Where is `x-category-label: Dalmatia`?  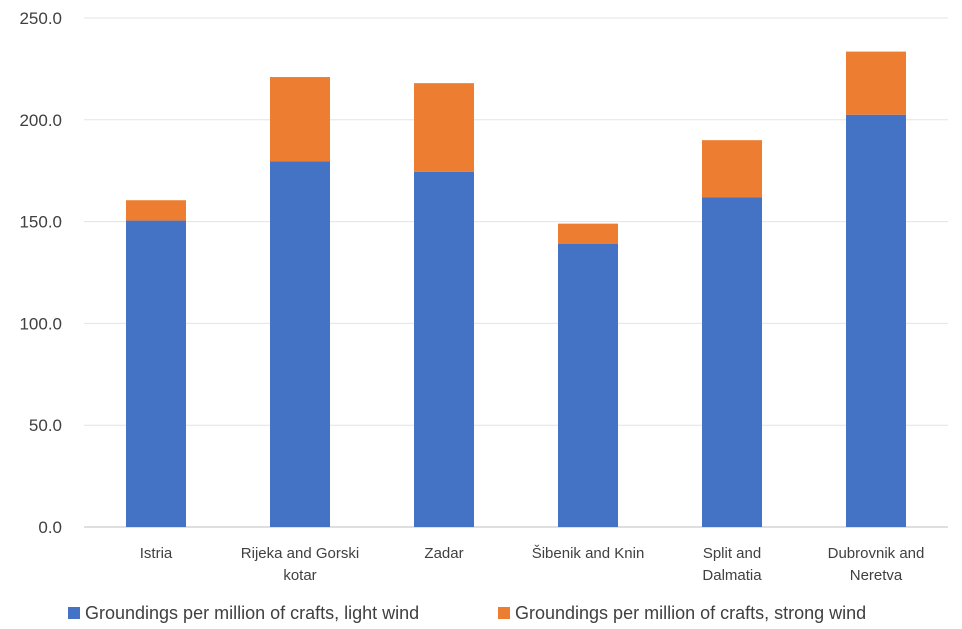 x-category-label: Dalmatia is located at coordinates (732, 575).